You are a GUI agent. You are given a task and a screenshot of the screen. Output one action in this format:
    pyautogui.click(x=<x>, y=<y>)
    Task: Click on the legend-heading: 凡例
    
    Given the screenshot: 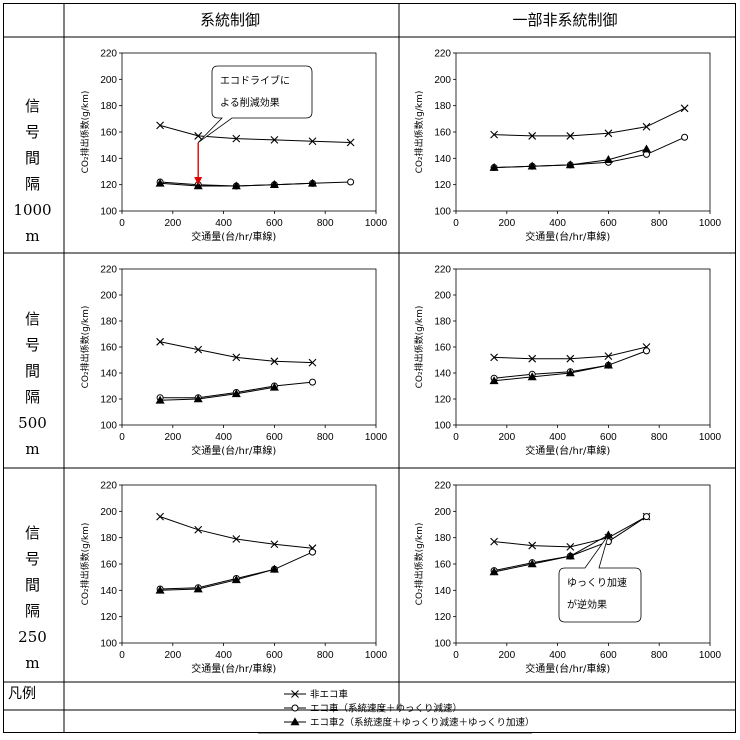 What is the action you would take?
    pyautogui.click(x=22, y=694)
    